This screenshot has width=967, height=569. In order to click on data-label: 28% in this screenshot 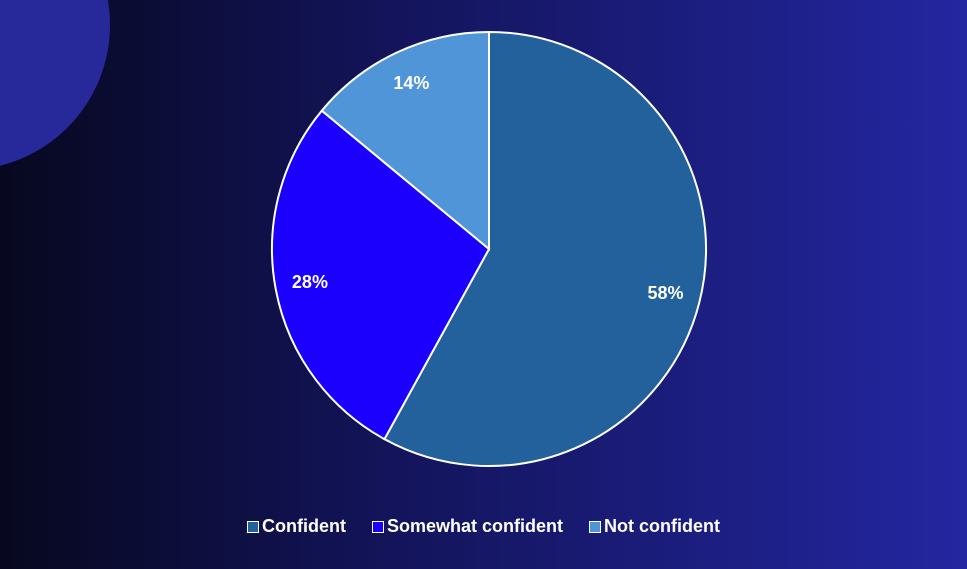, I will do `click(310, 282)`.